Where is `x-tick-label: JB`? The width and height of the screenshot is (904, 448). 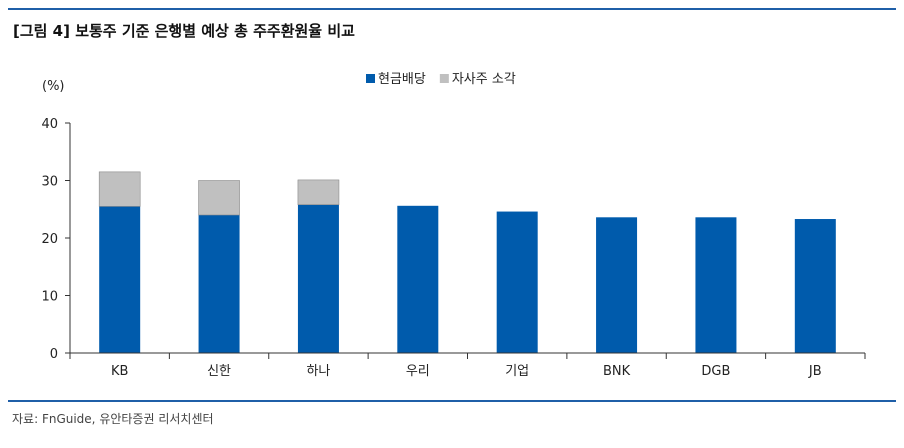
x-tick-label: JB is located at coordinates (815, 371).